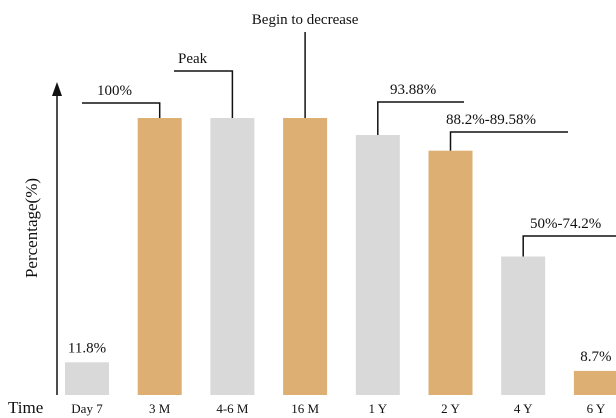 This screenshot has width=616, height=418. What do you see at coordinates (159, 256) in the screenshot?
I see `bar-3-m` at bounding box center [159, 256].